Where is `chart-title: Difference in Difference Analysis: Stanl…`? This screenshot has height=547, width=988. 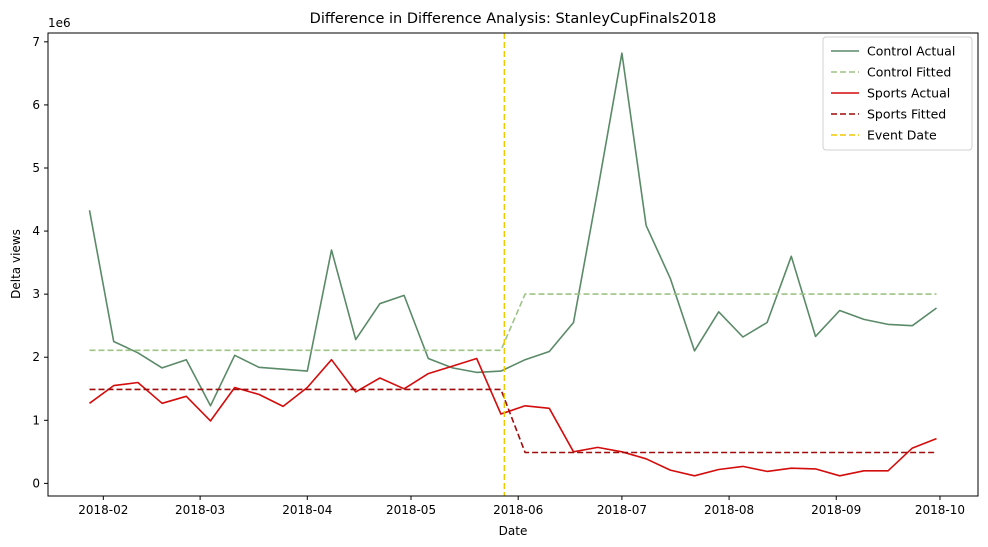
chart-title: Difference in Difference Analysis: Stanl… is located at coordinates (513, 19).